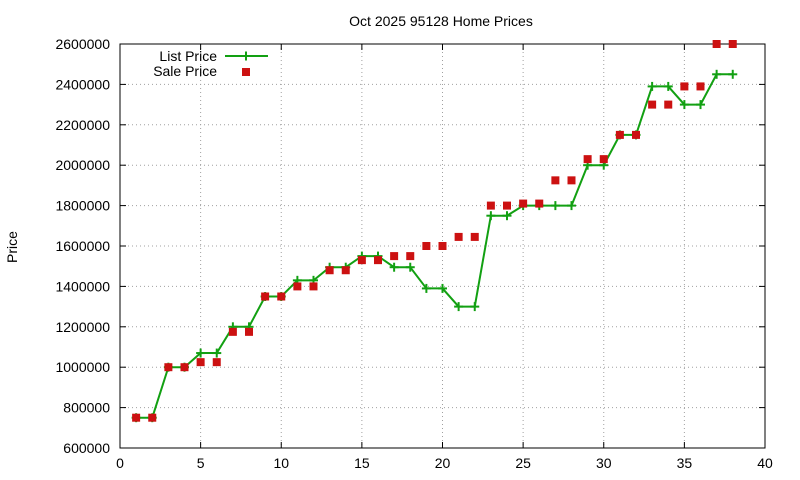 The image size is (800, 480). I want to click on y-tick-label: 2000000, so click(82, 165).